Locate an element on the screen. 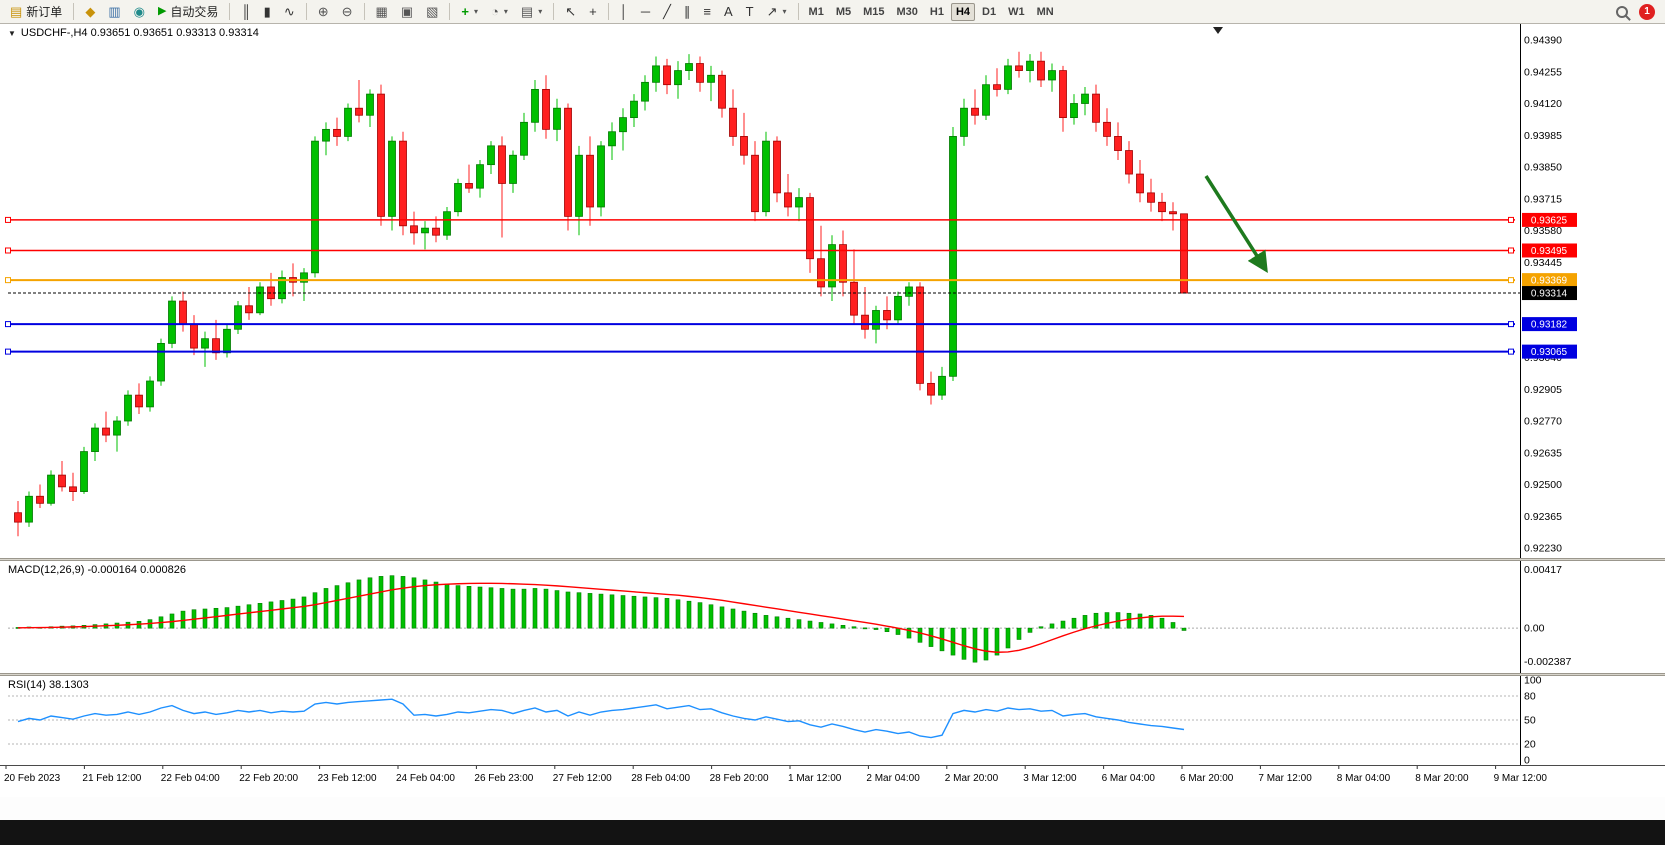 The width and height of the screenshot is (1665, 845). periods-button: ◔ ▾ is located at coordinates (499, 12).